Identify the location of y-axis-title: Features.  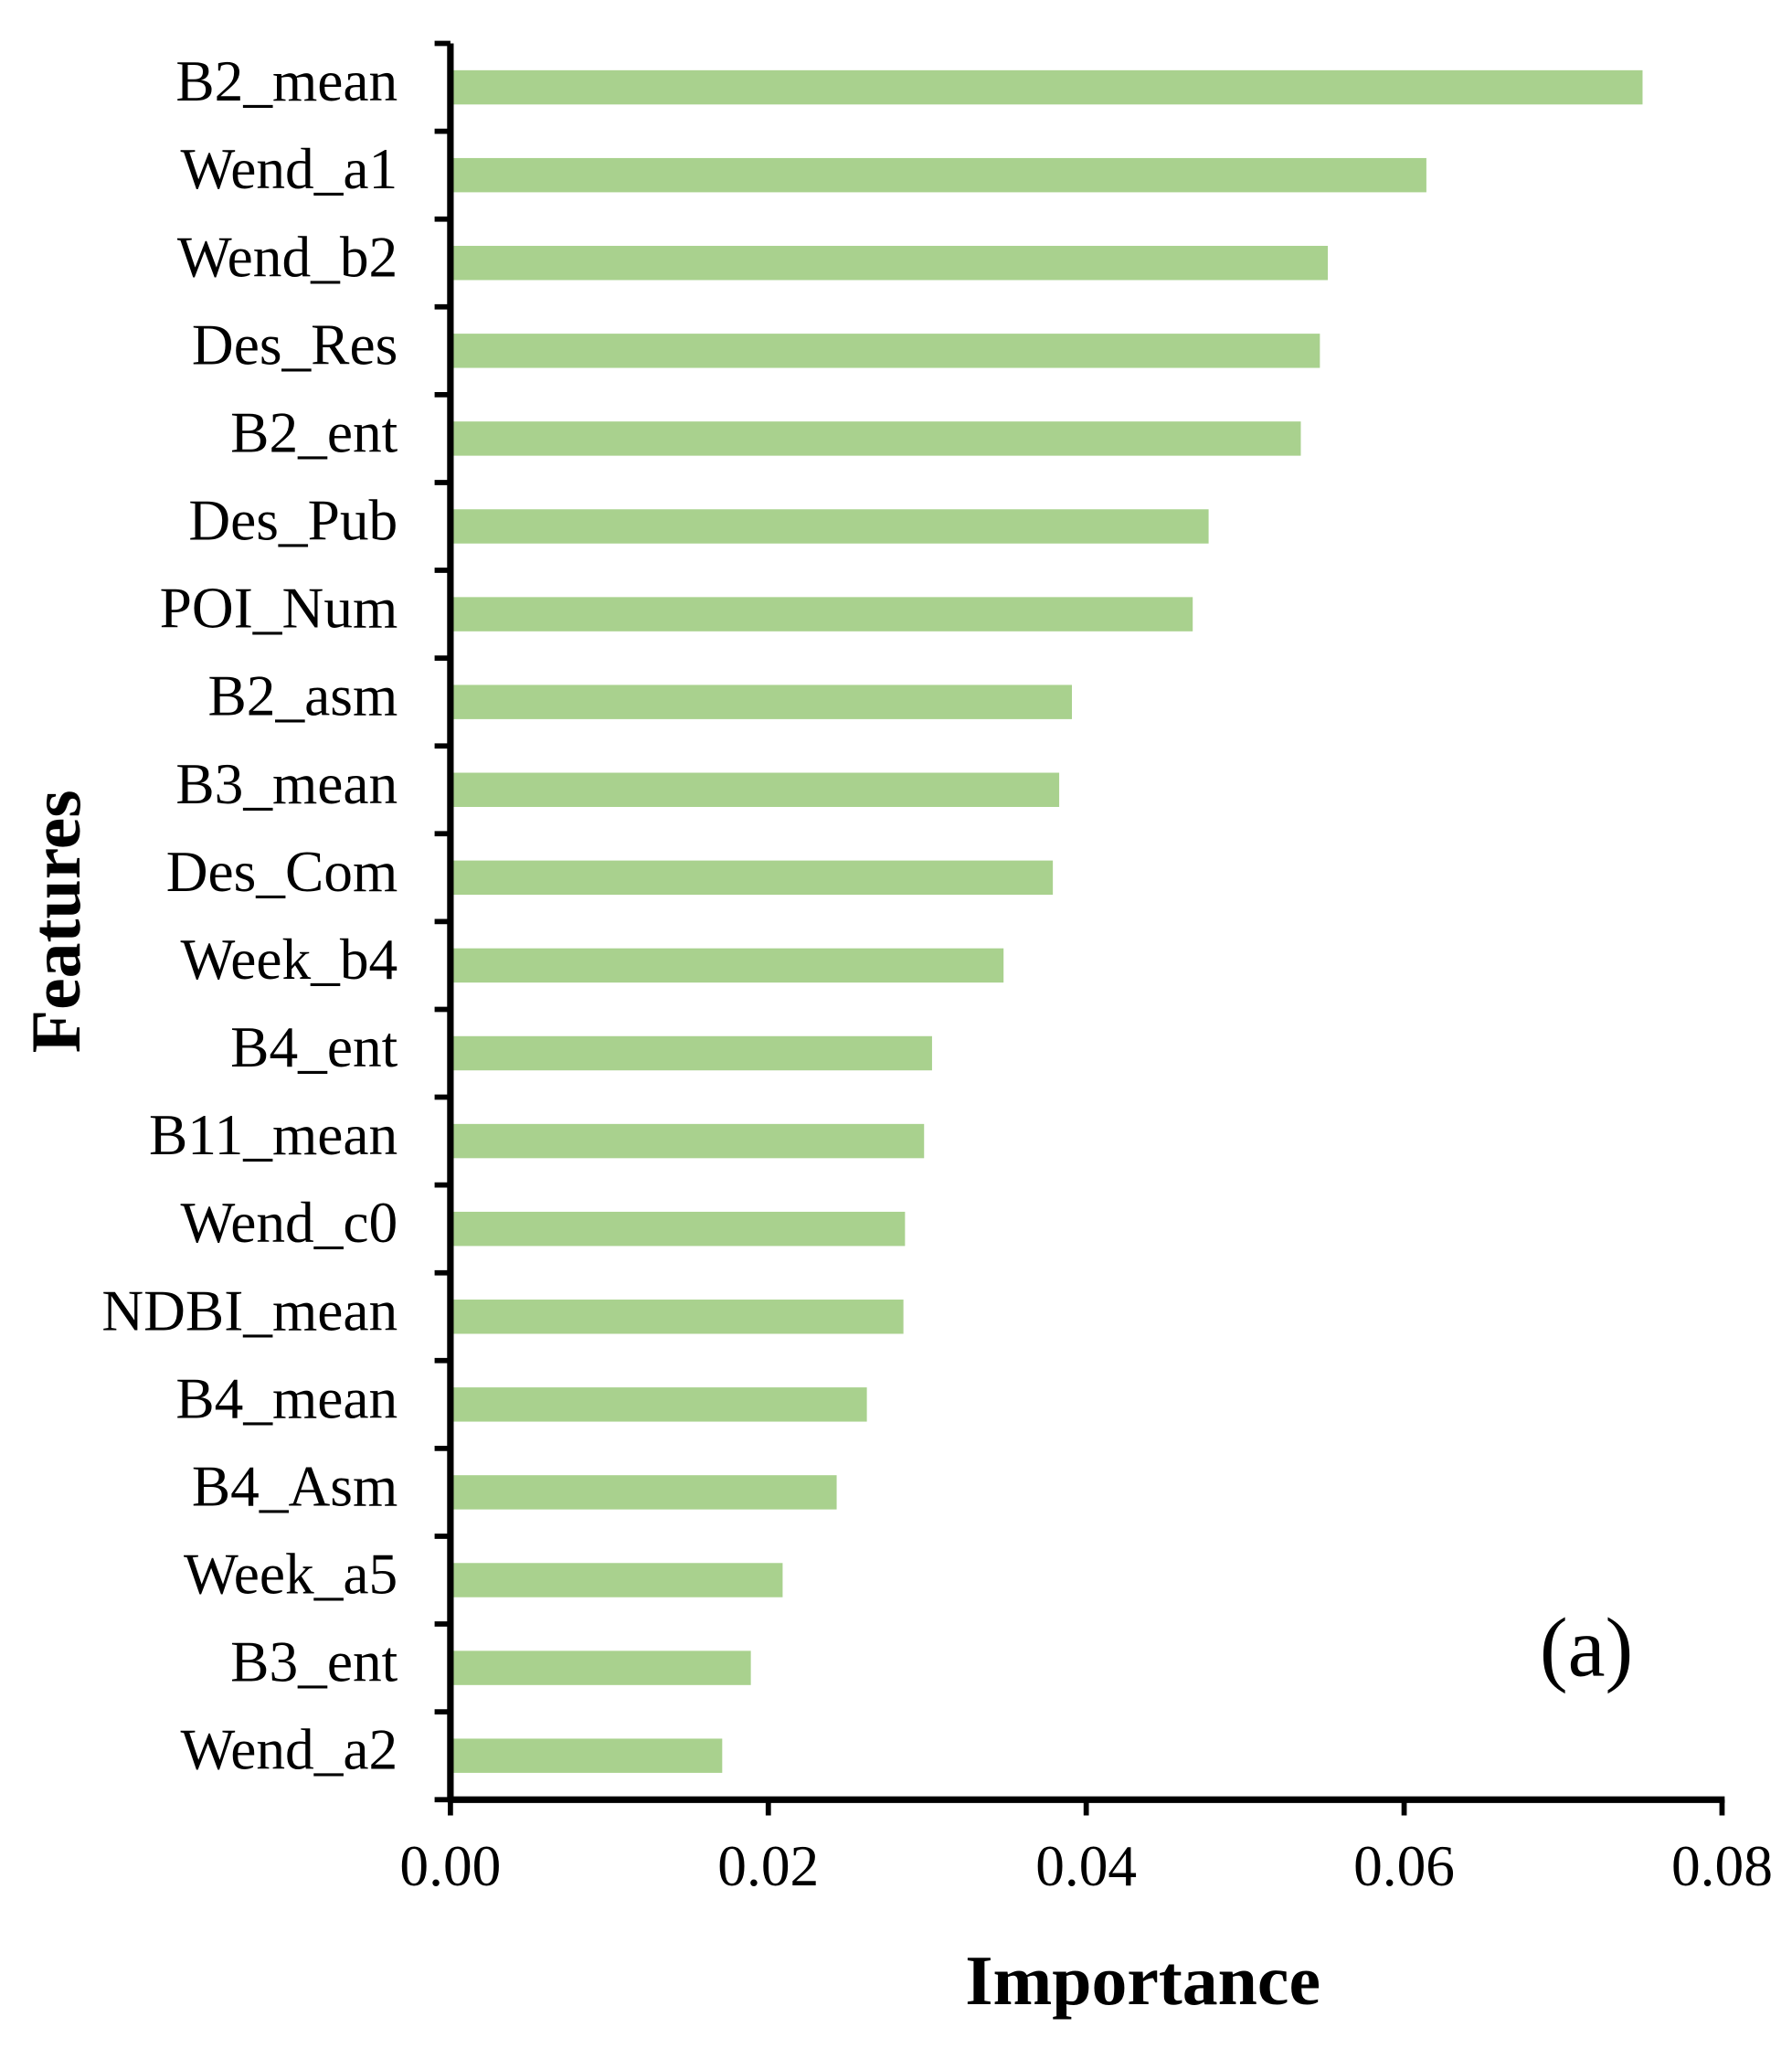
(55, 921).